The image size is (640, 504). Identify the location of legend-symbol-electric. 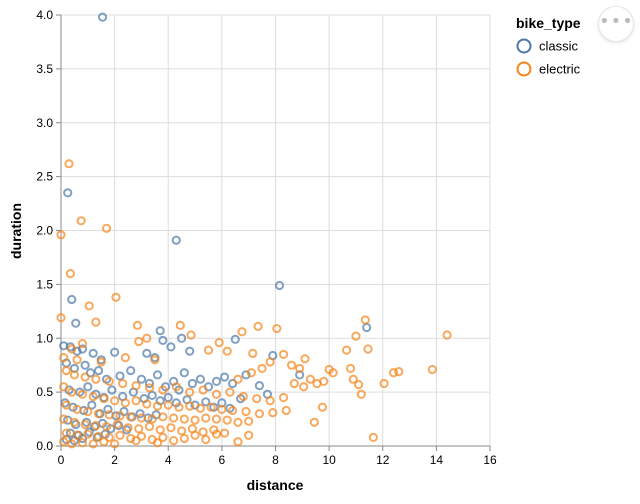
(524, 69).